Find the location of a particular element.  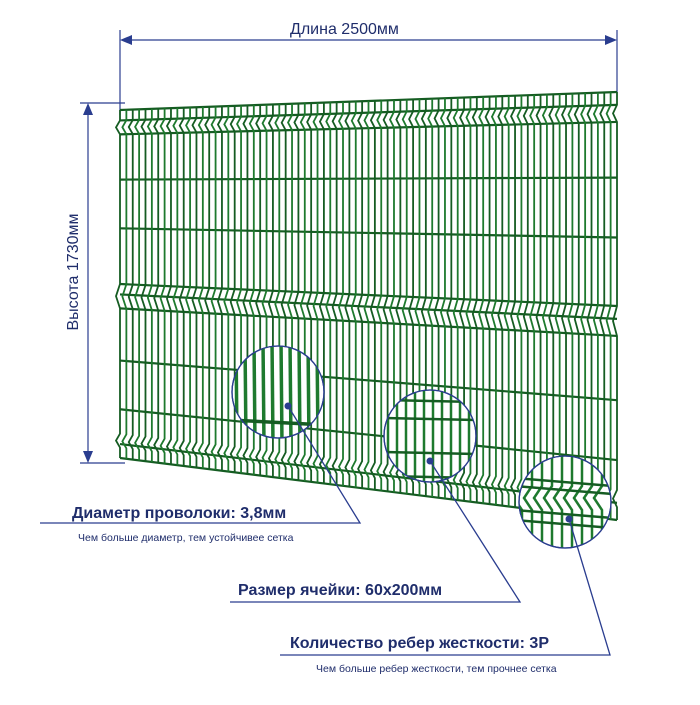

ribs-count-label: Количество ребер жесткости: 3Р is located at coordinates (419, 643).